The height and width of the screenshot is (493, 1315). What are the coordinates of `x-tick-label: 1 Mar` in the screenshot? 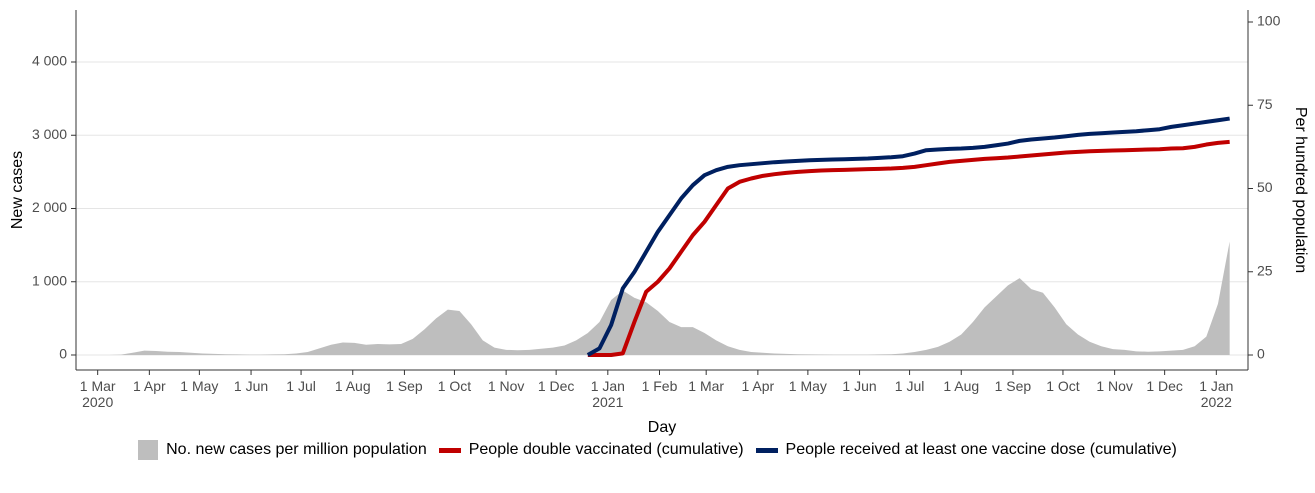 It's located at (706, 386).